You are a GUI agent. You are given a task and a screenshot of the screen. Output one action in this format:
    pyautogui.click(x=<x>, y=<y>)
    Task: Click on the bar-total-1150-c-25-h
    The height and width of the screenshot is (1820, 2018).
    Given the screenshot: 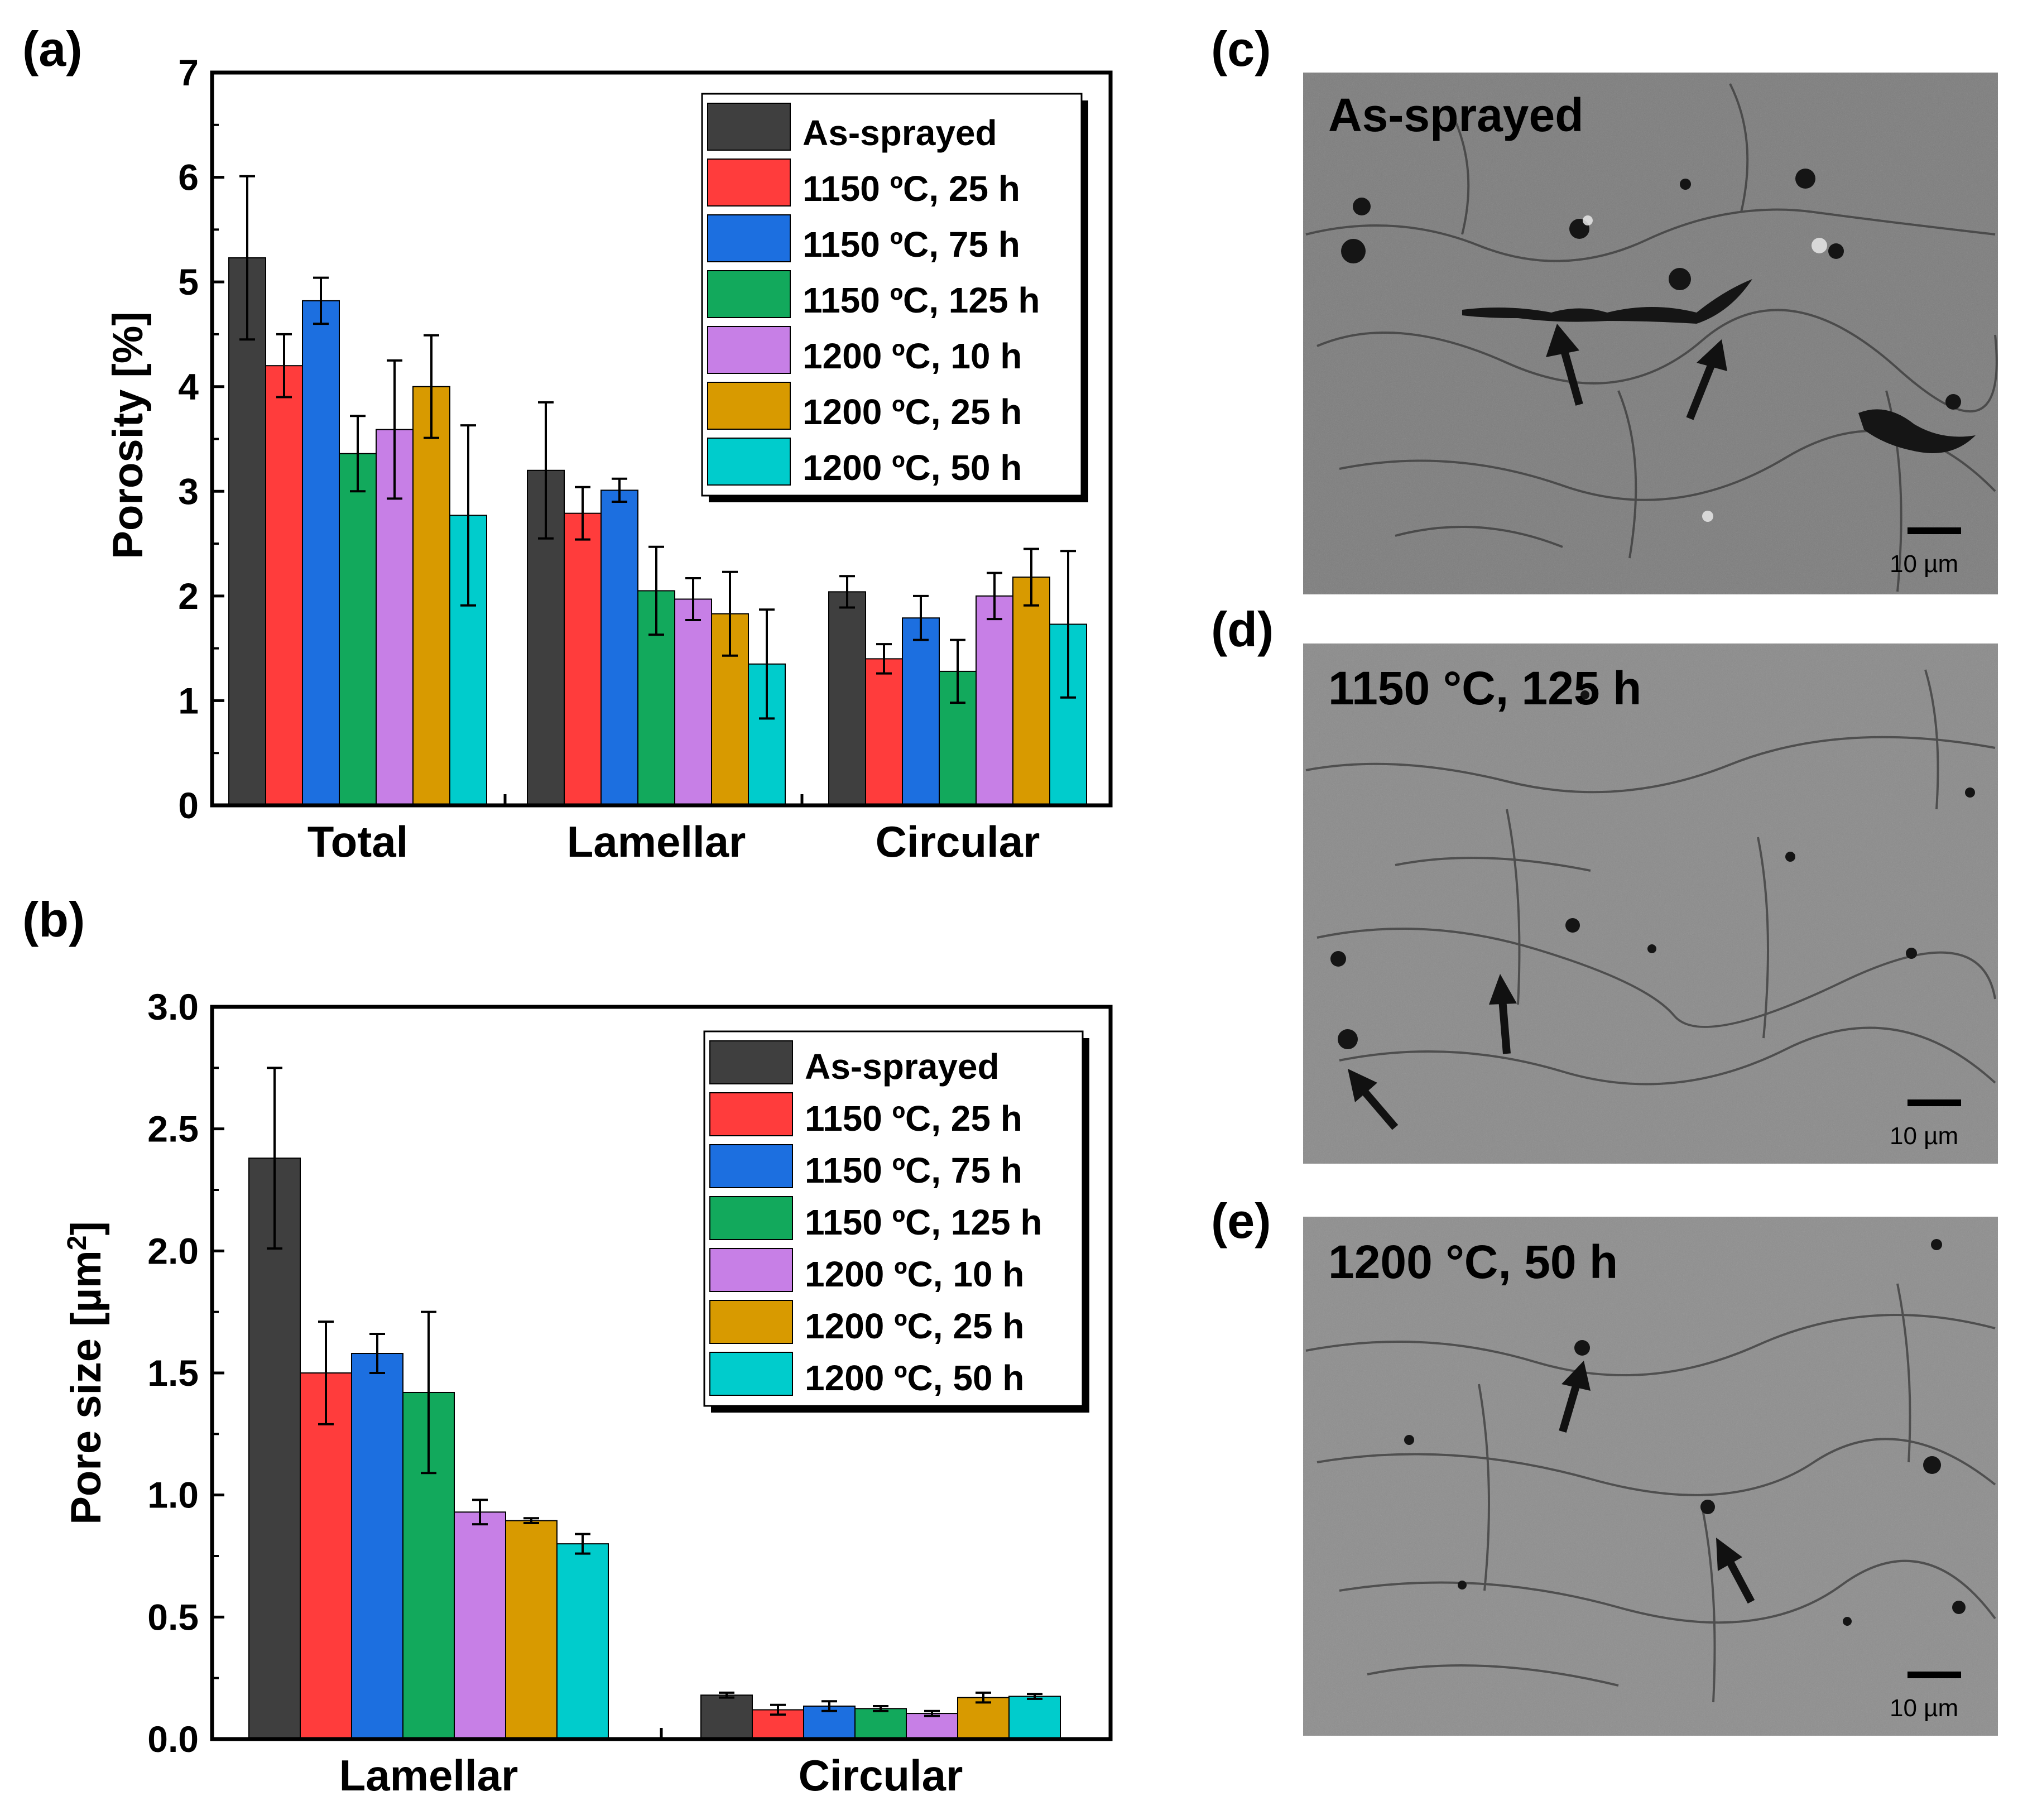 What is the action you would take?
    pyautogui.click(x=284, y=585)
    